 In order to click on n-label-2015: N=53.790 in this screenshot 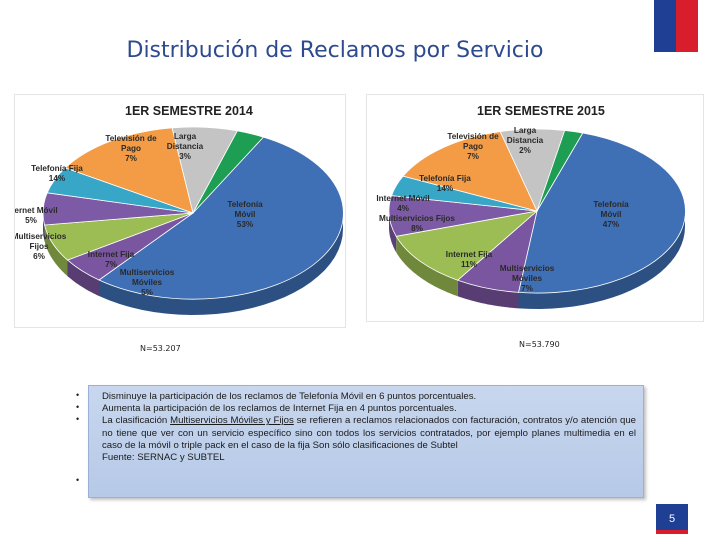, I will do `click(539, 344)`.